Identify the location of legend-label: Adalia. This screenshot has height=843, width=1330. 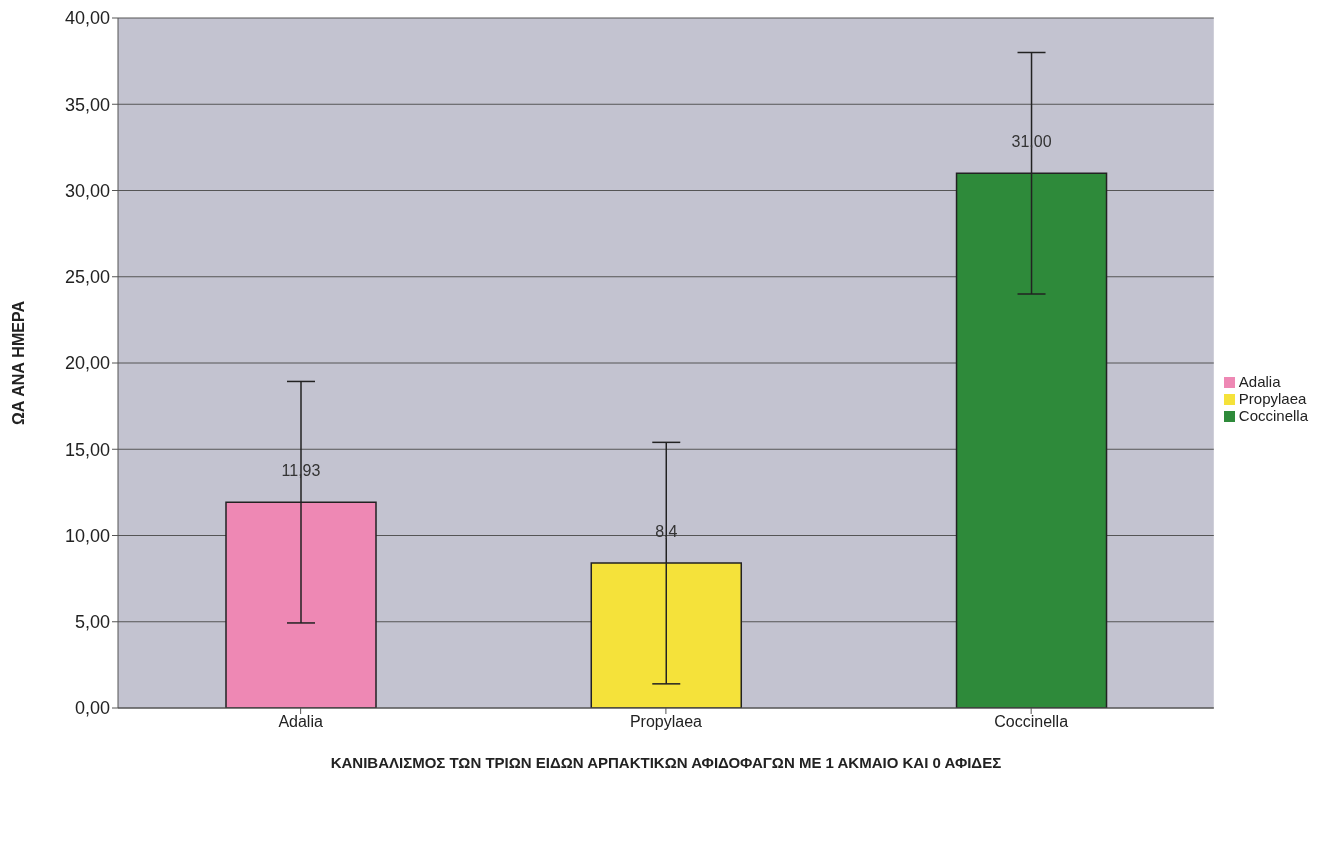
(1259, 381).